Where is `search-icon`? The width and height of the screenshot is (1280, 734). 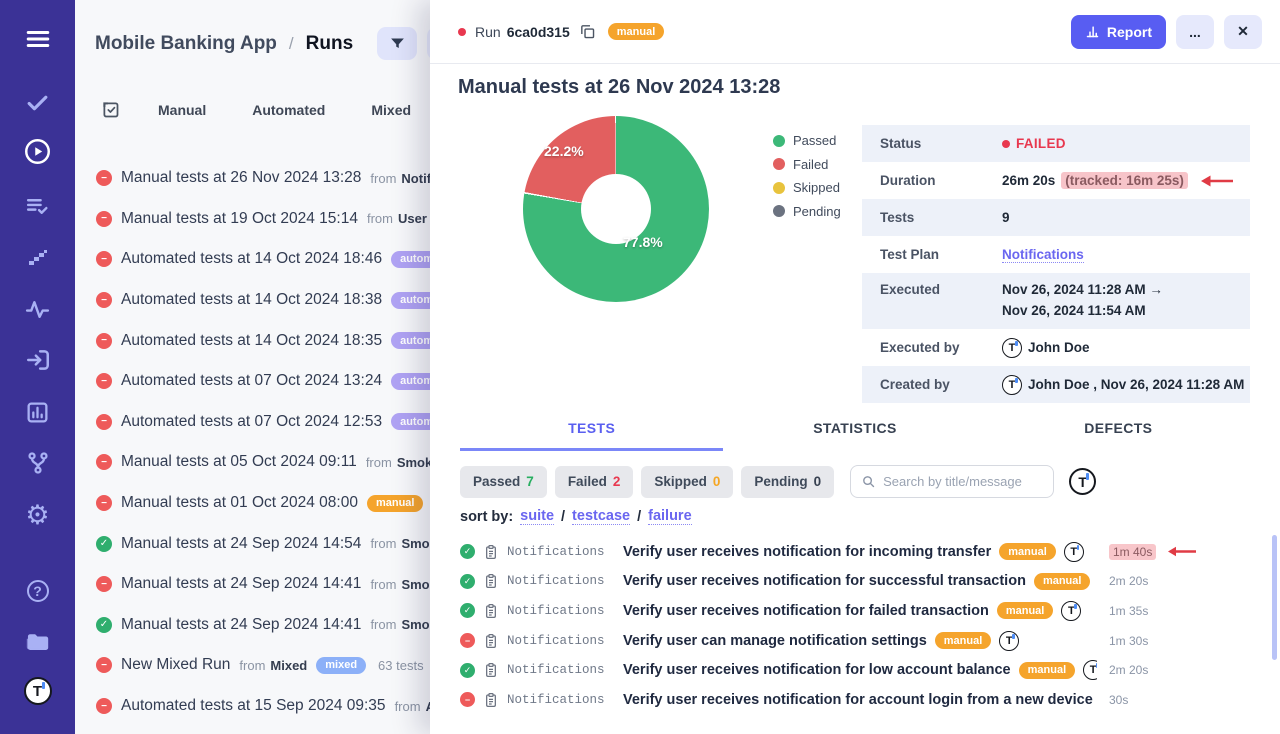 search-icon is located at coordinates (869, 482).